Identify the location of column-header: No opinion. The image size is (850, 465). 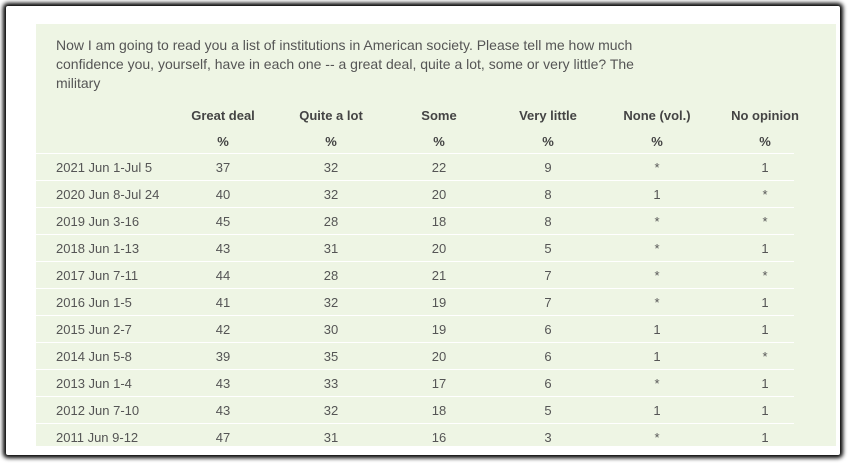
(765, 115).